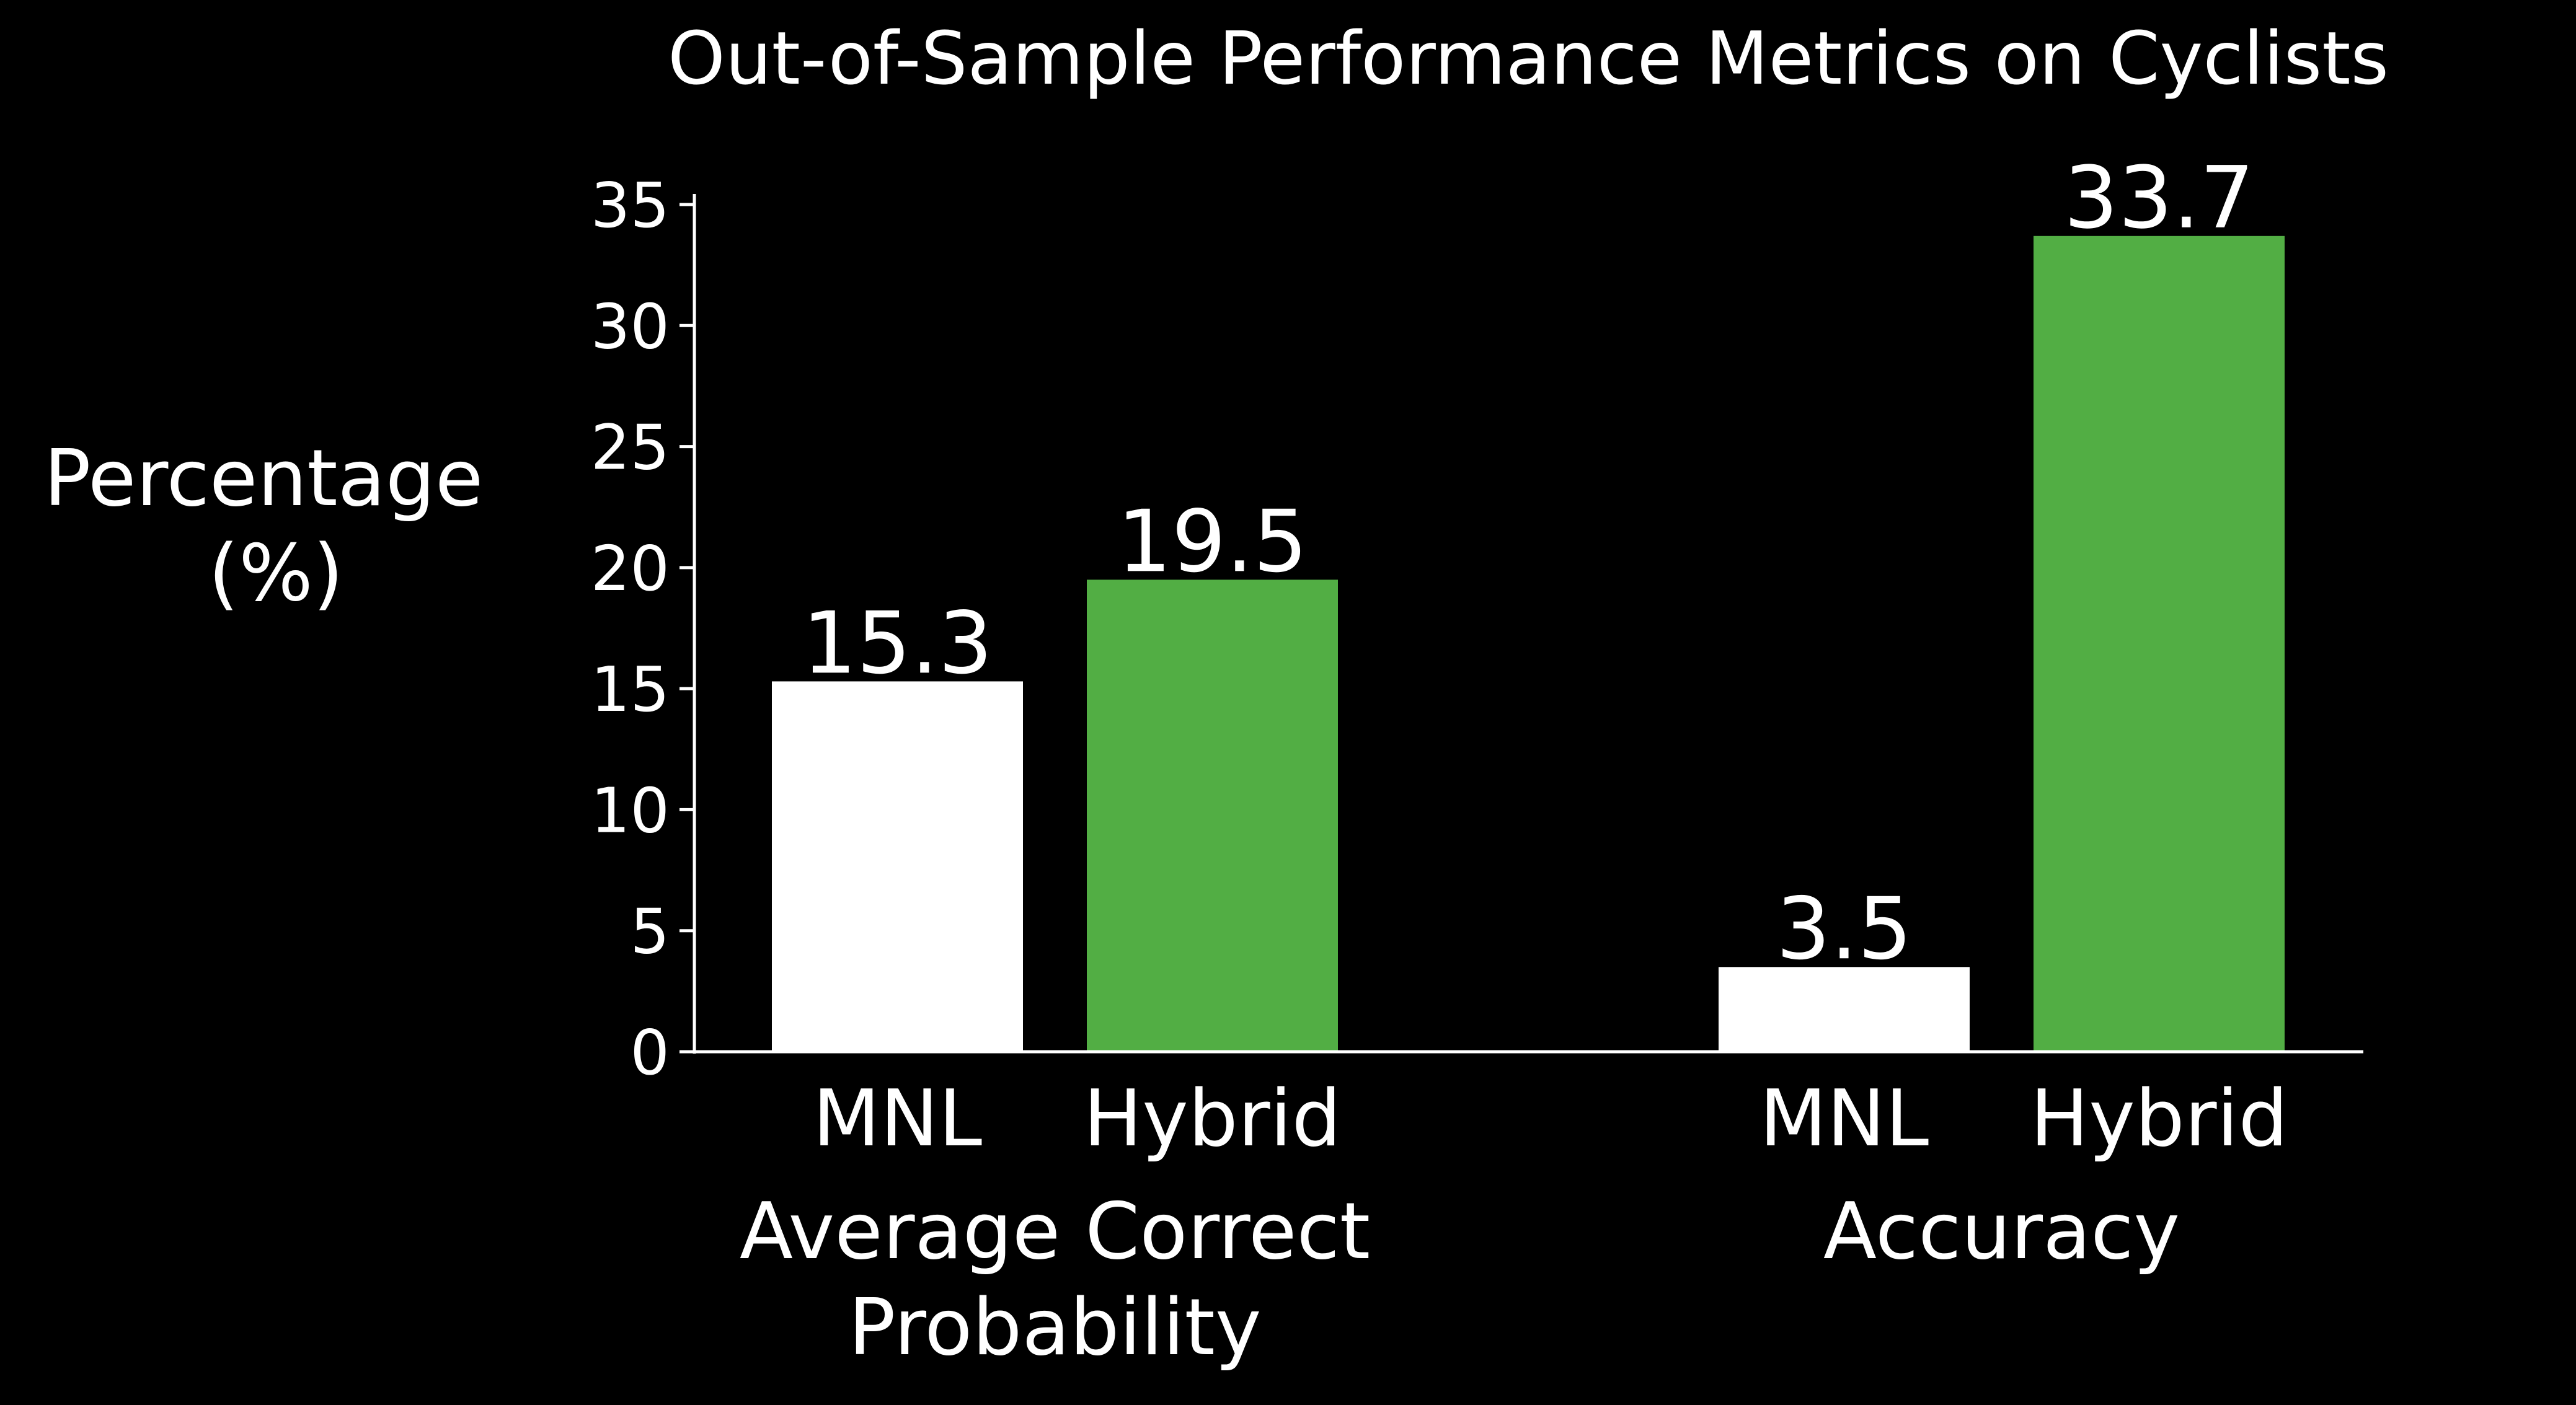 The height and width of the screenshot is (1405, 2576). Describe the element at coordinates (897, 643) in the screenshot. I see `bar-value-label: 15.3` at that location.